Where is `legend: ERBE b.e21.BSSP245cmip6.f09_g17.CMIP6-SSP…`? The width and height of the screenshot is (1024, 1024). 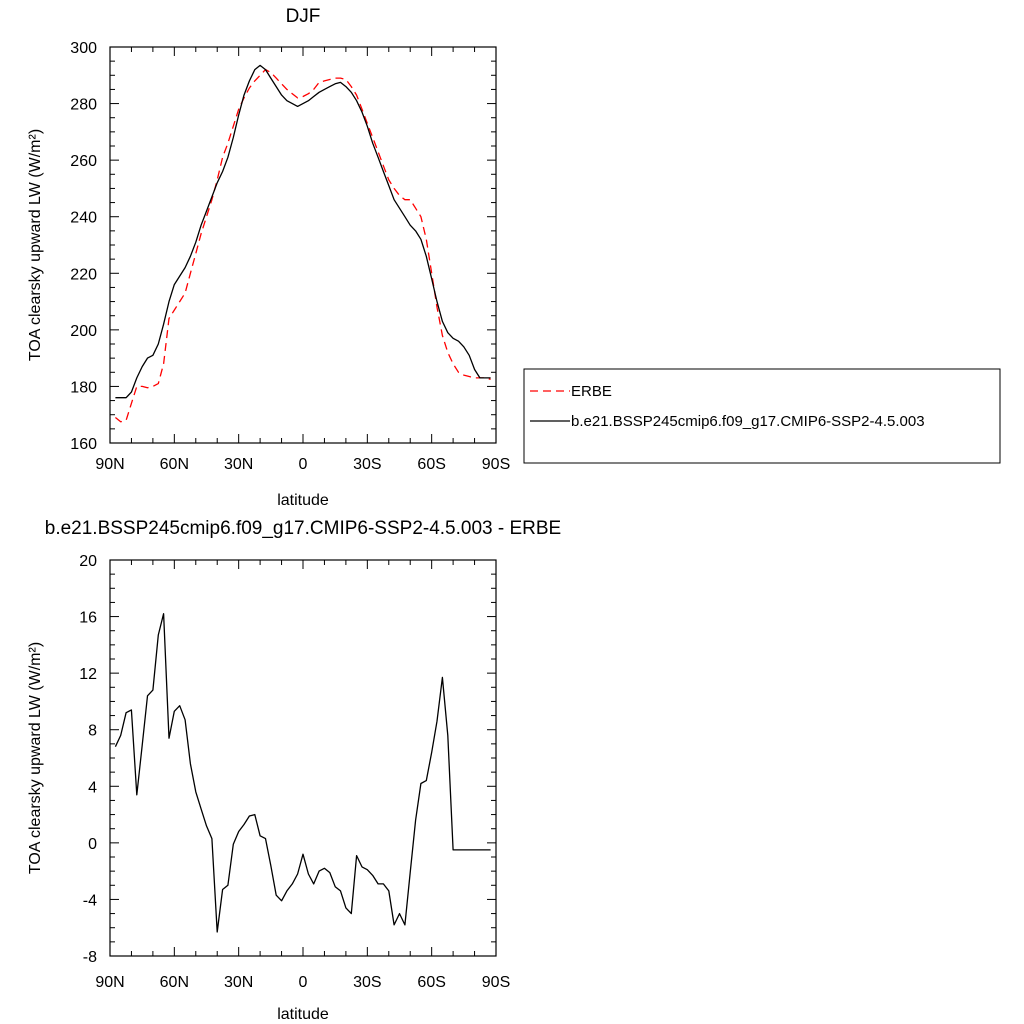
legend: ERBE b.e21.BSSP245cmip6.f09_g17.CMIP6-SSP… is located at coordinates (762, 416).